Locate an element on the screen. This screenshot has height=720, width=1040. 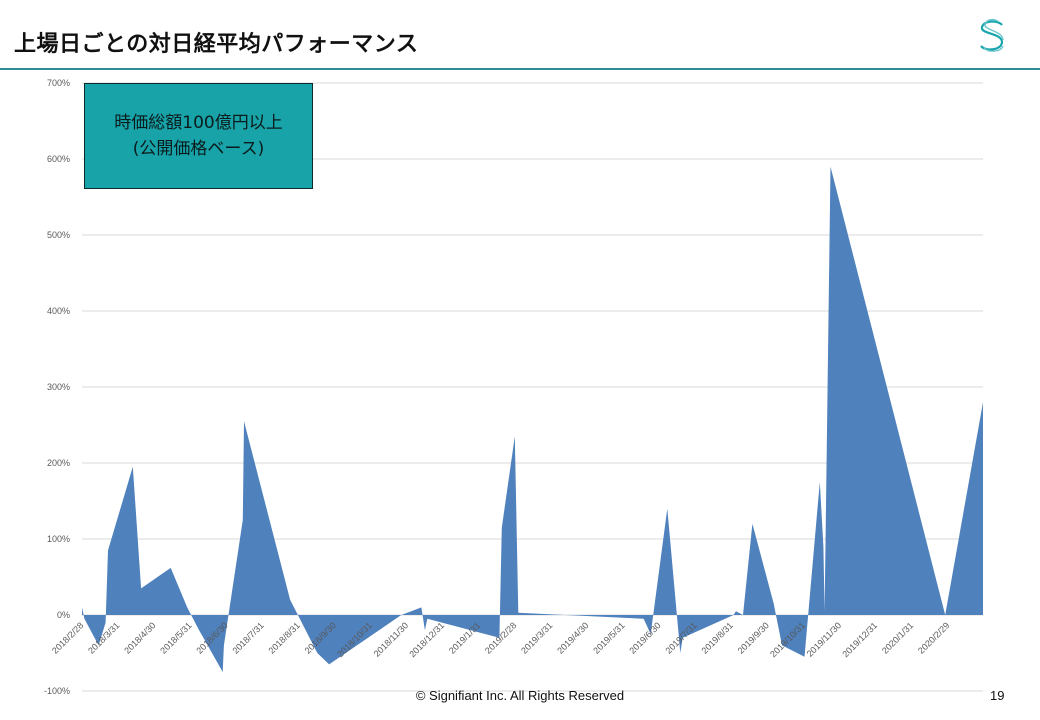
x-tick-label: 2018/2/28 is located at coordinates (67, 637).